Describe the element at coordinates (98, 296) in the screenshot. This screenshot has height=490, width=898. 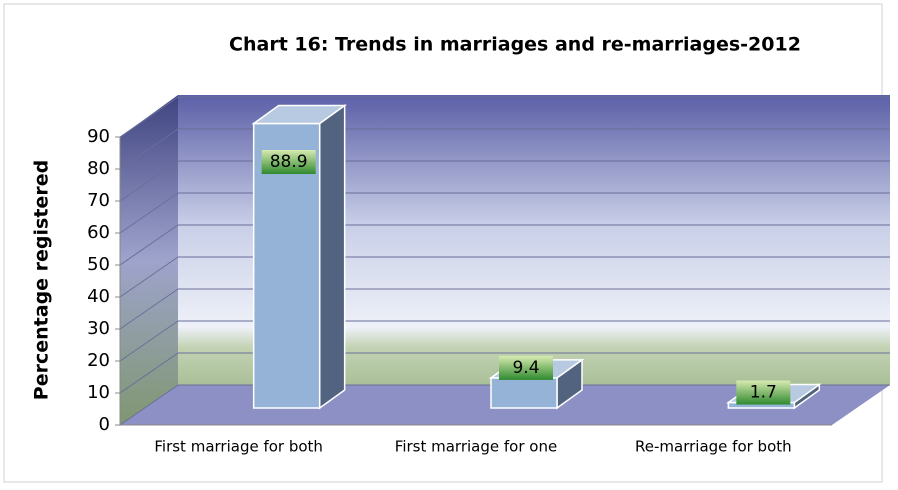
I see `y-tick-label: 40` at that location.